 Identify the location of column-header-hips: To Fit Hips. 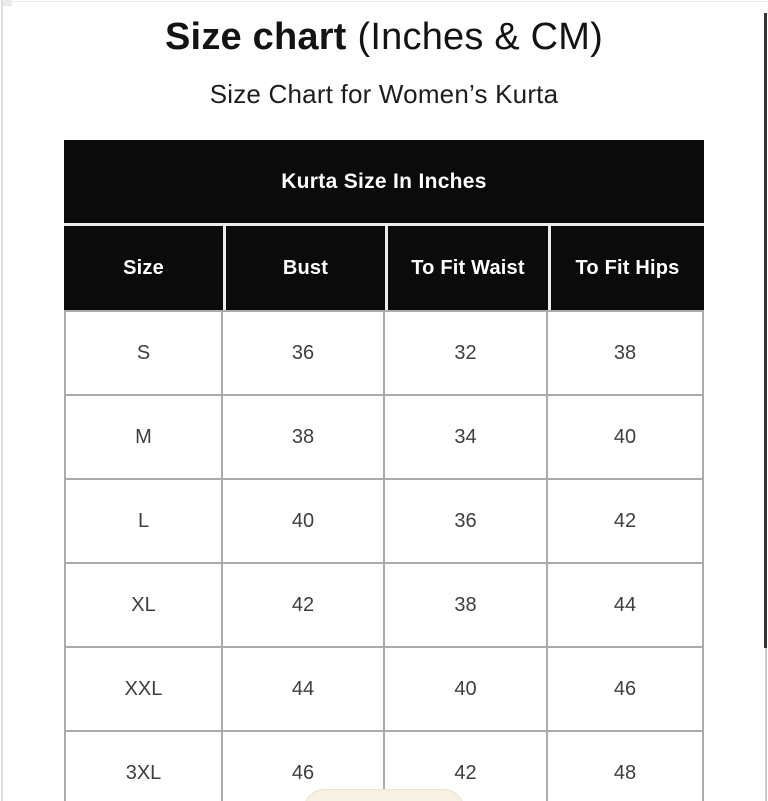
(626, 268).